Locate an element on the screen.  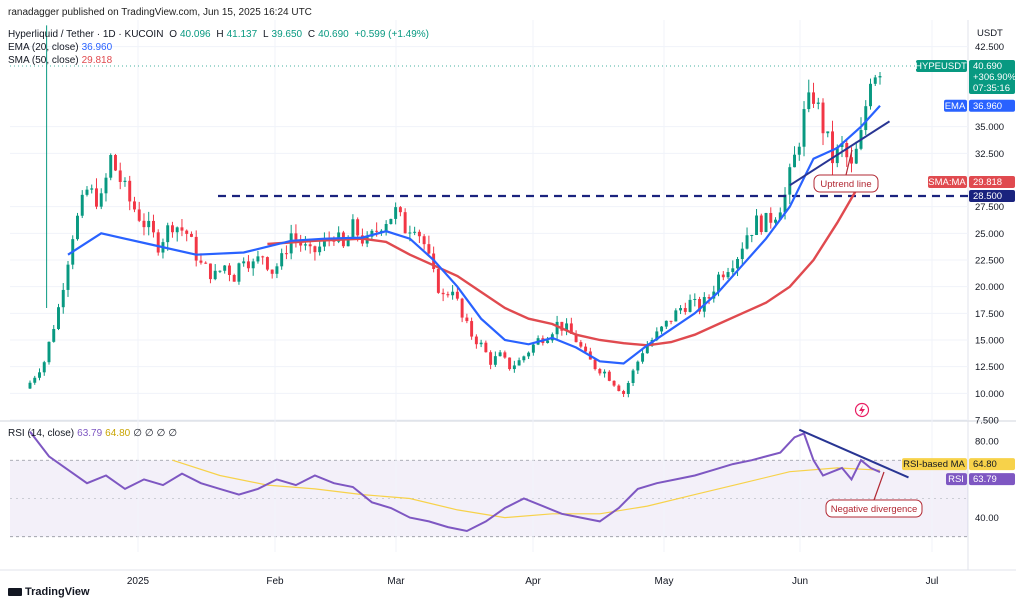
close-value: 40.690 is located at coordinates (333, 34).